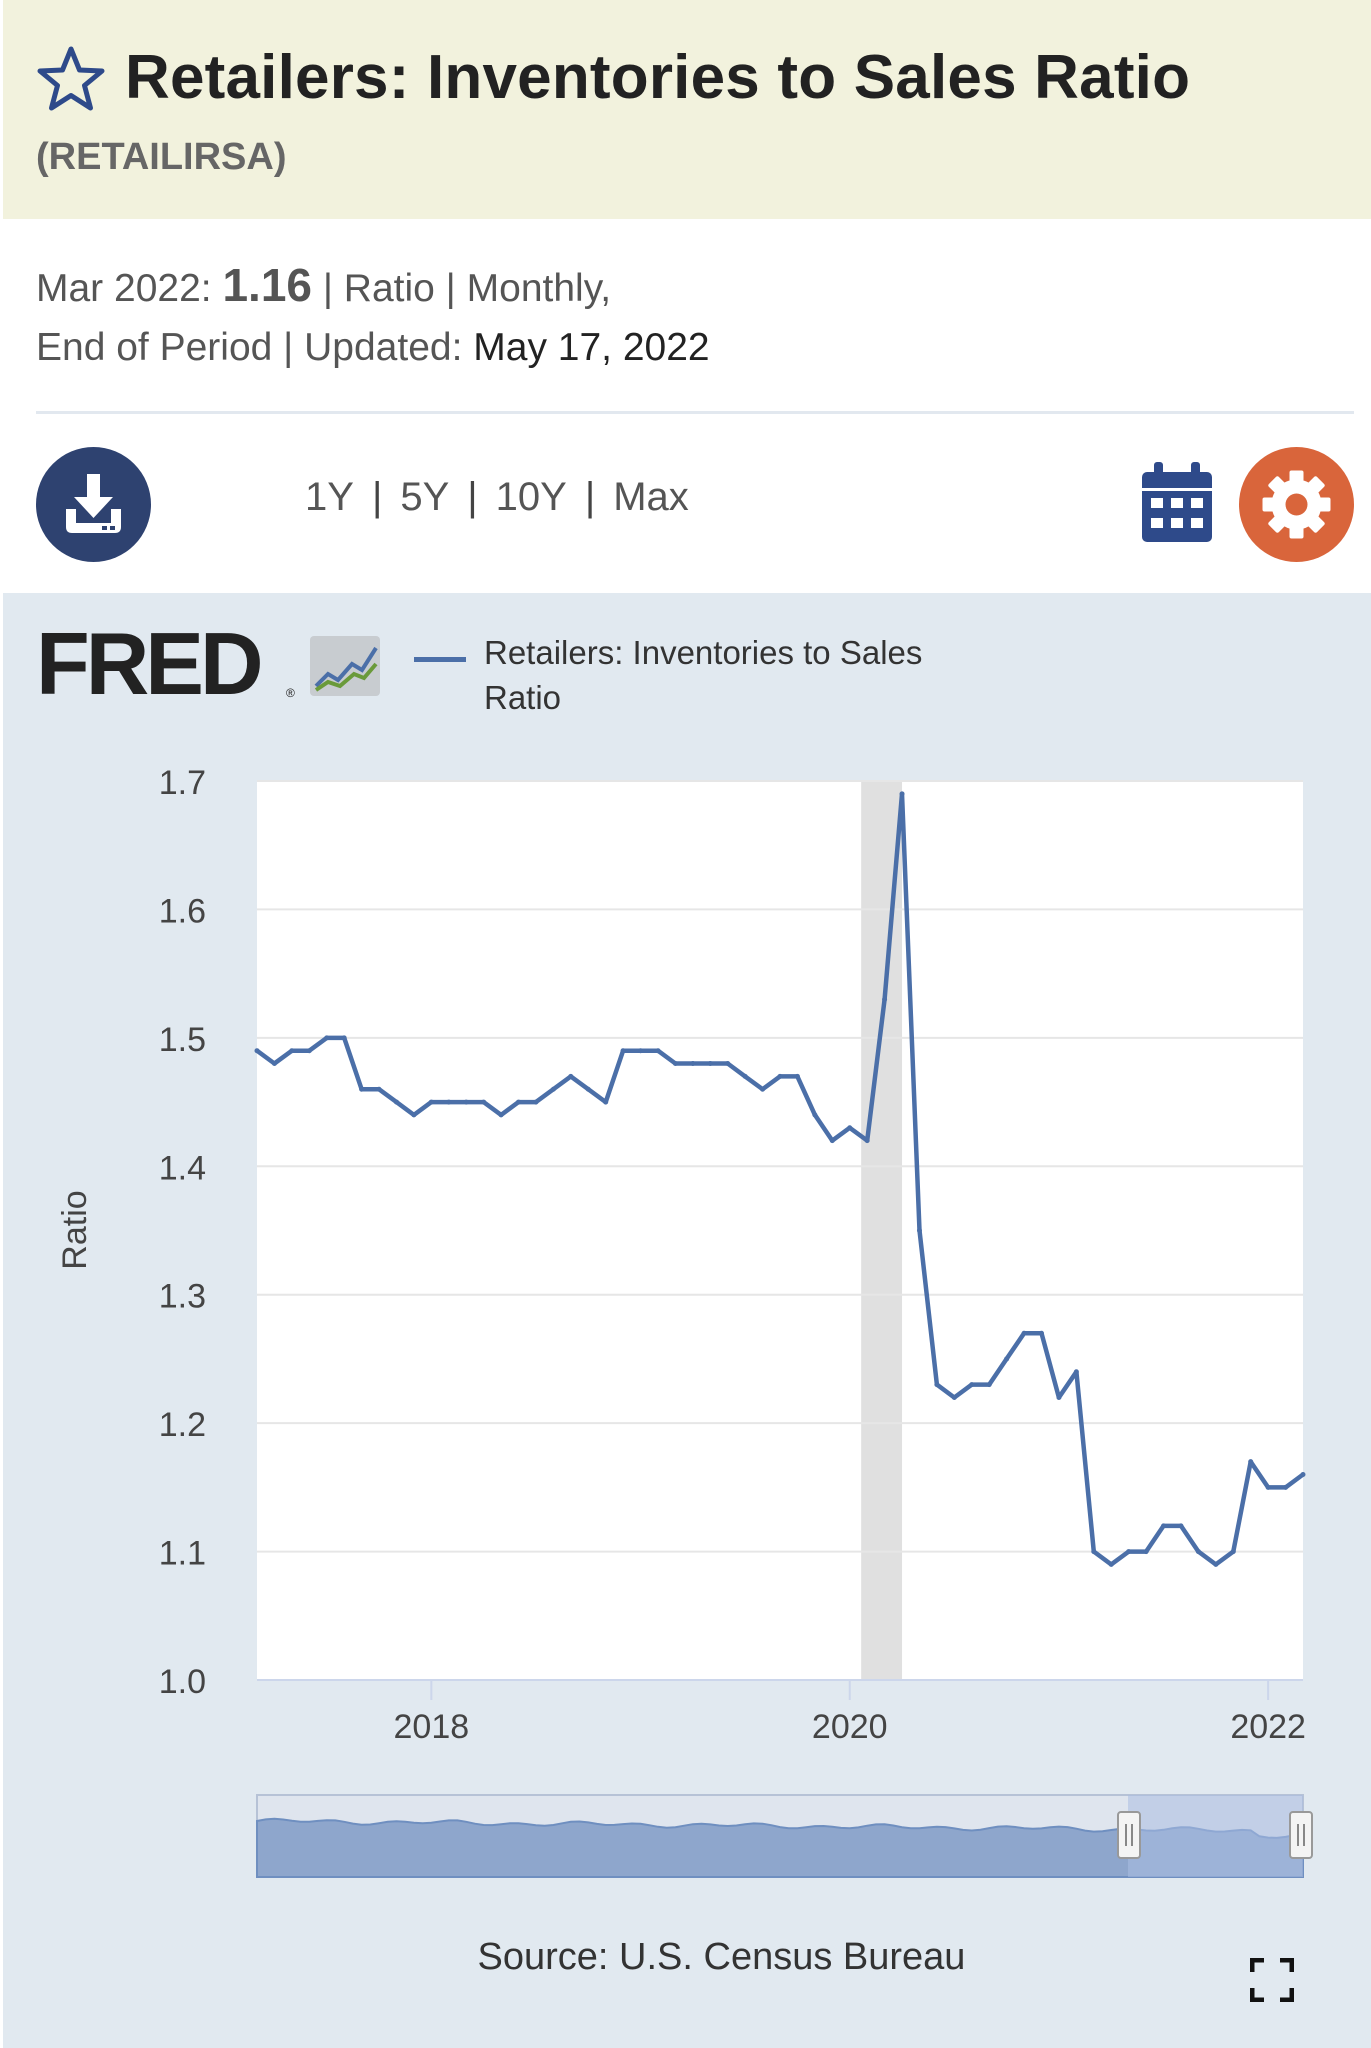  What do you see at coordinates (531, 497) in the screenshot?
I see `range-10y: 10Y` at bounding box center [531, 497].